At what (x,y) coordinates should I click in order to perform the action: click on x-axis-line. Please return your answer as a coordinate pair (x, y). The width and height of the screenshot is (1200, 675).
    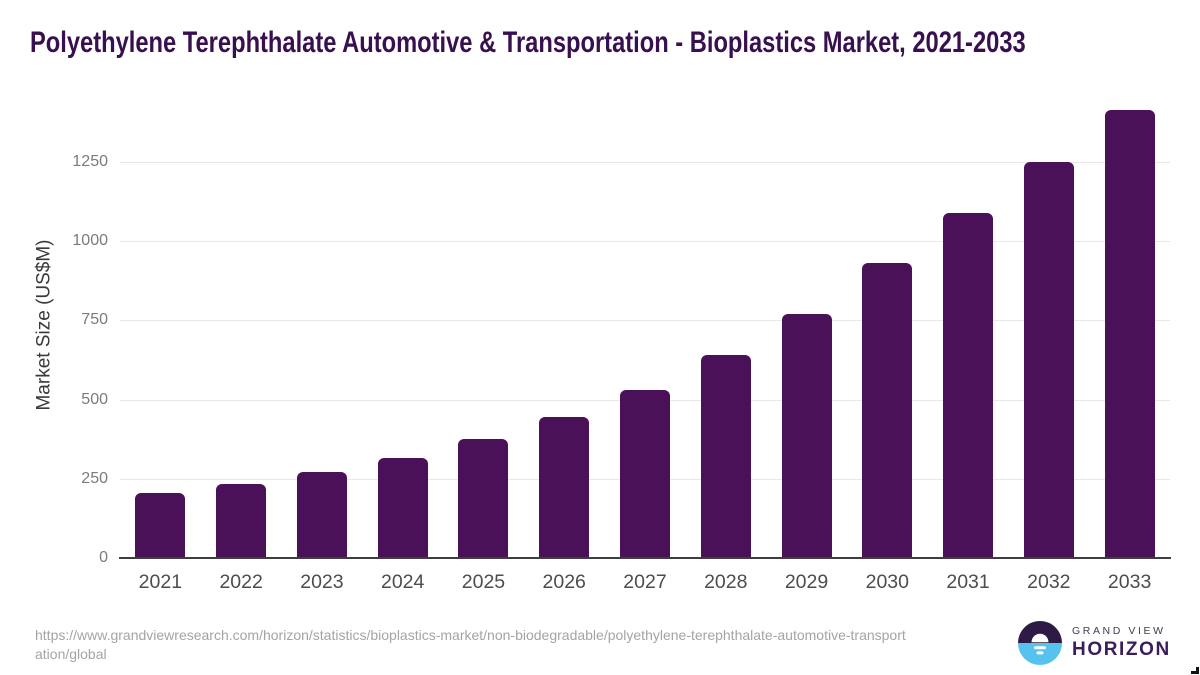
    Looking at the image, I should click on (645, 558).